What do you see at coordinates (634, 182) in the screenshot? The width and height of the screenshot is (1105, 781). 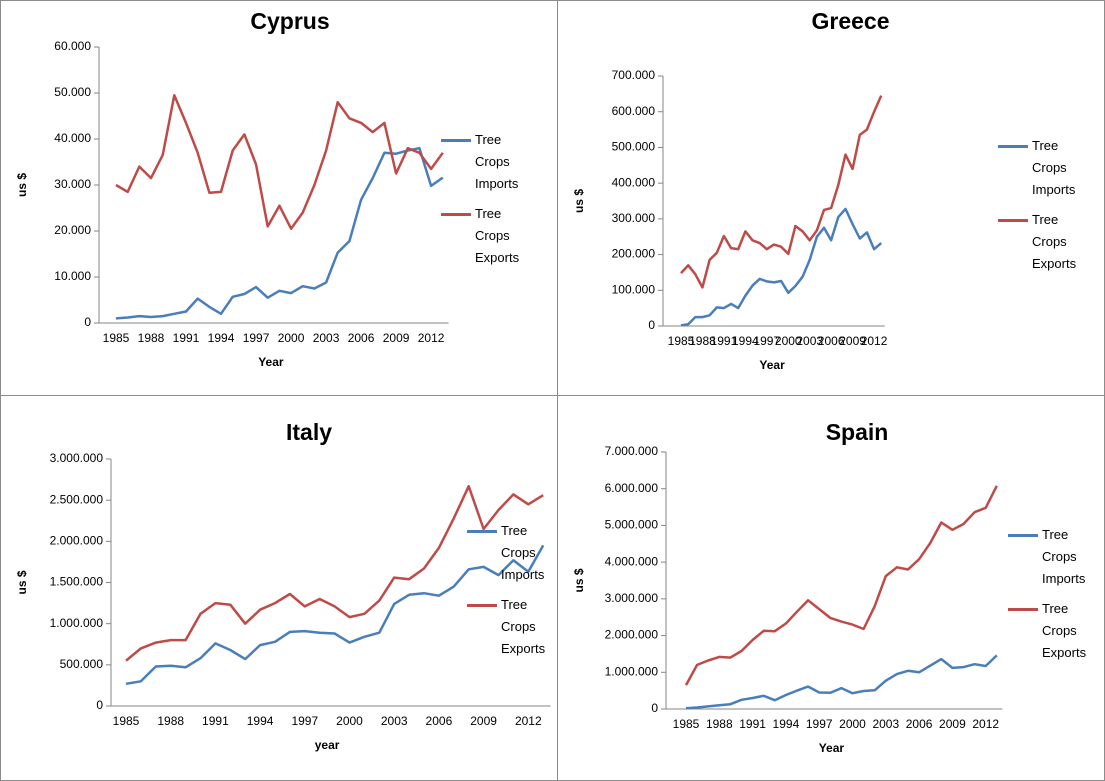 I see `y-tick-label: 400.000` at bounding box center [634, 182].